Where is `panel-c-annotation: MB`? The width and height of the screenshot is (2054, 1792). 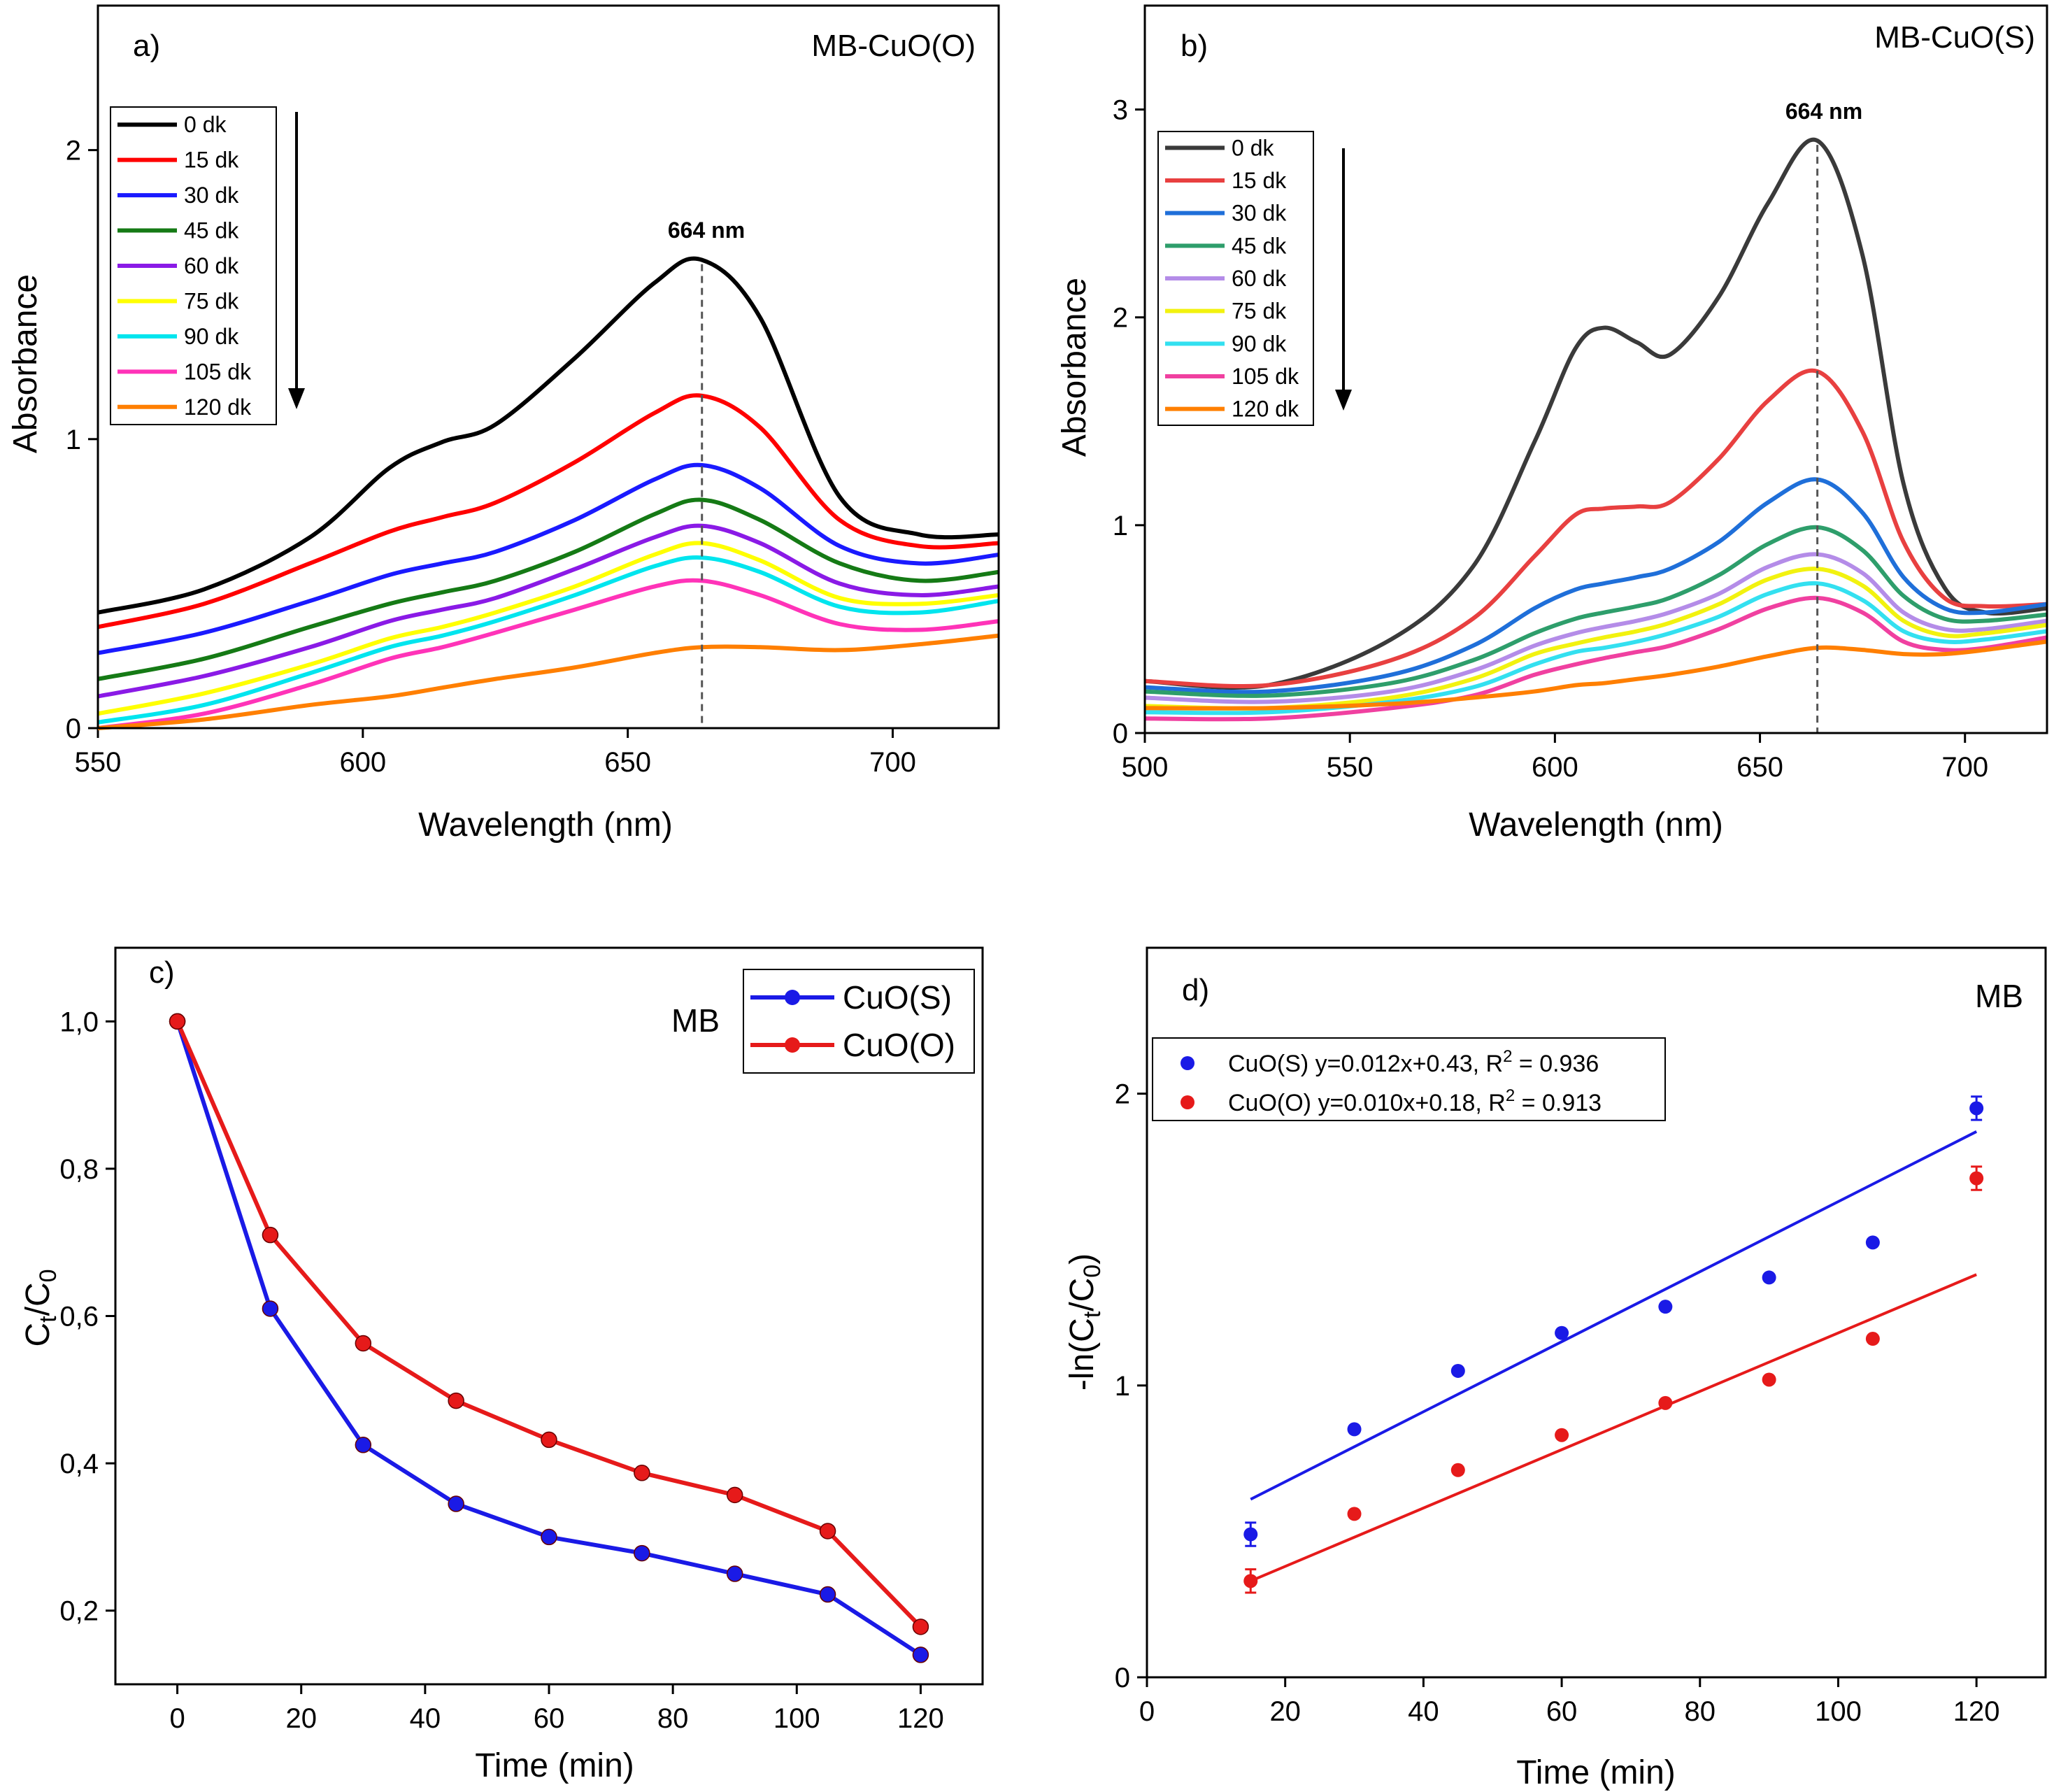
panel-c-annotation: MB is located at coordinates (695, 1020).